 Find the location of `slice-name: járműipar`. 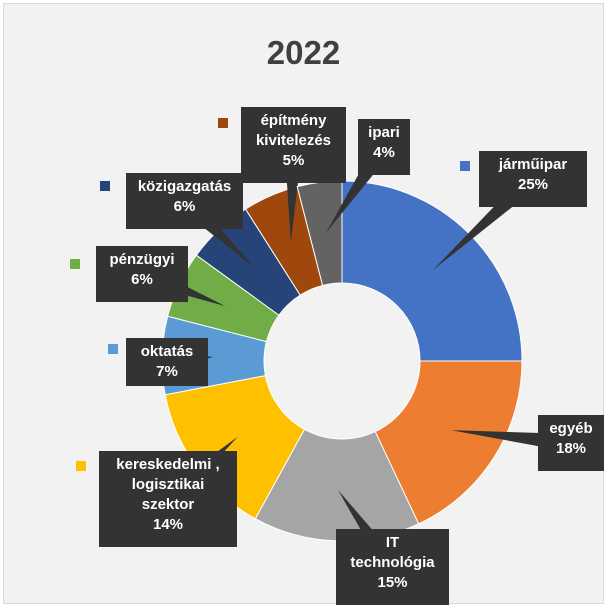

slice-name: járműipar is located at coordinates (533, 164).